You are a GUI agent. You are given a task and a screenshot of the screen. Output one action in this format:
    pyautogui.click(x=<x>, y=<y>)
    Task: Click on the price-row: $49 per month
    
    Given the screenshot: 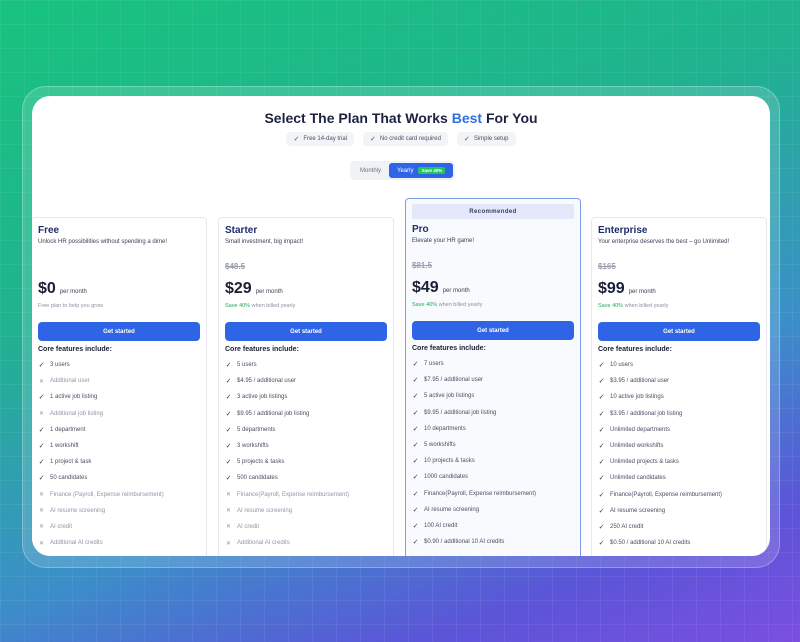 What is the action you would take?
    pyautogui.click(x=493, y=288)
    